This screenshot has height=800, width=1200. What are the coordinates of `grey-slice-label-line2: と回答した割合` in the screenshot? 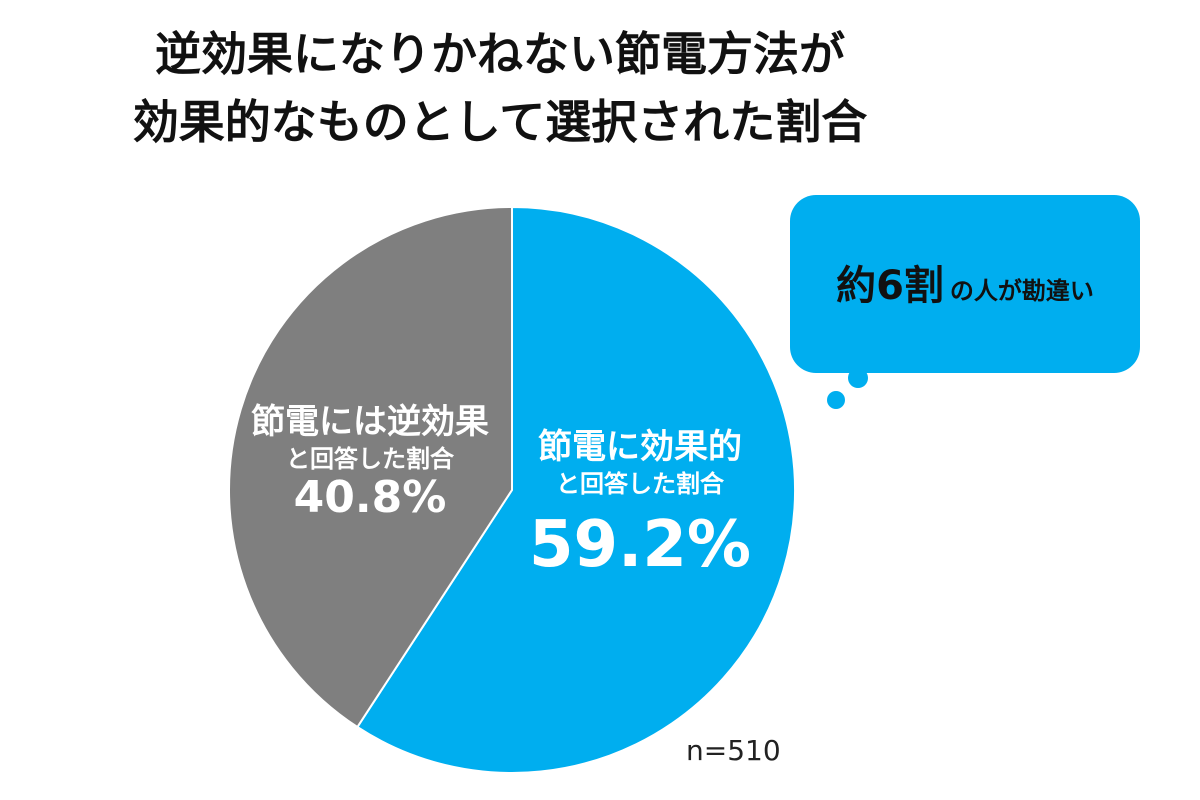 It's located at (370, 459).